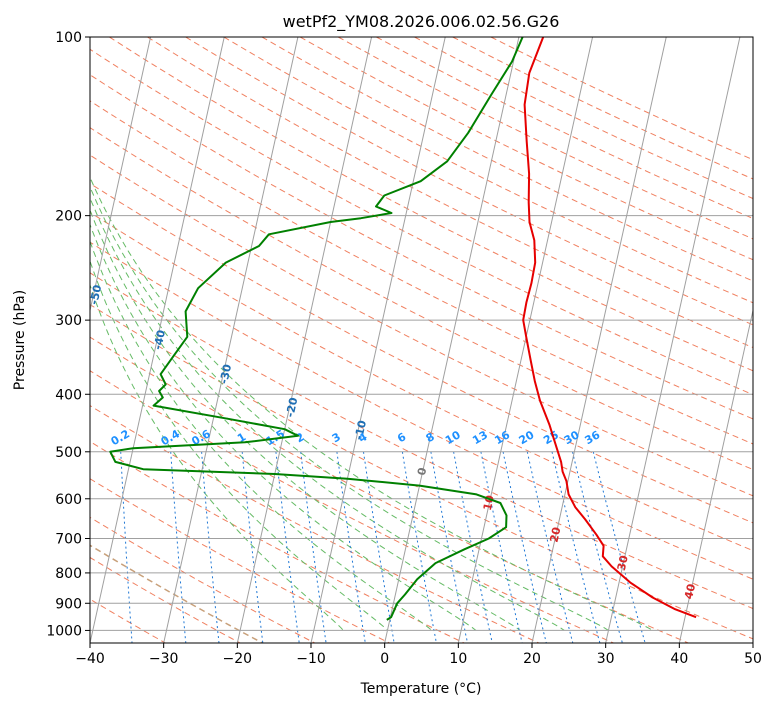  Describe the element at coordinates (68, 38) in the screenshot. I see `y-tick-label: 100` at that location.